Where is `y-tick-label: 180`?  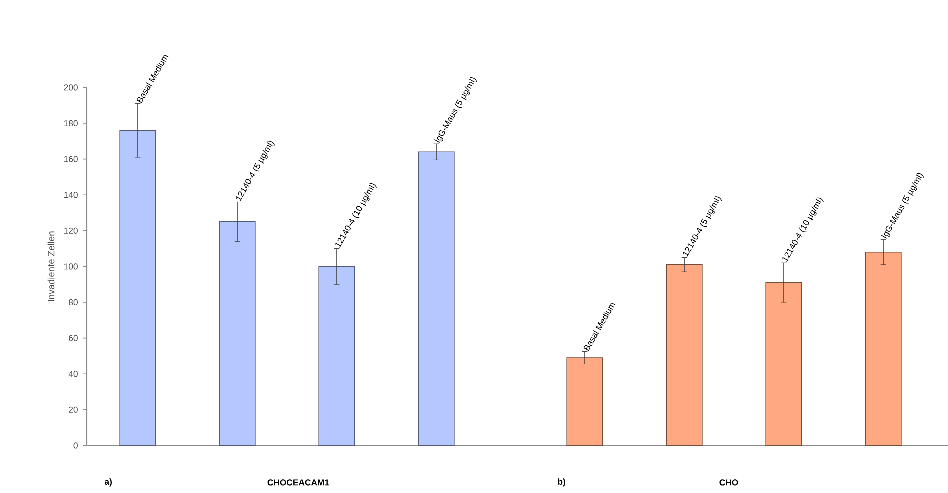 y-tick-label: 180 is located at coordinates (71, 123).